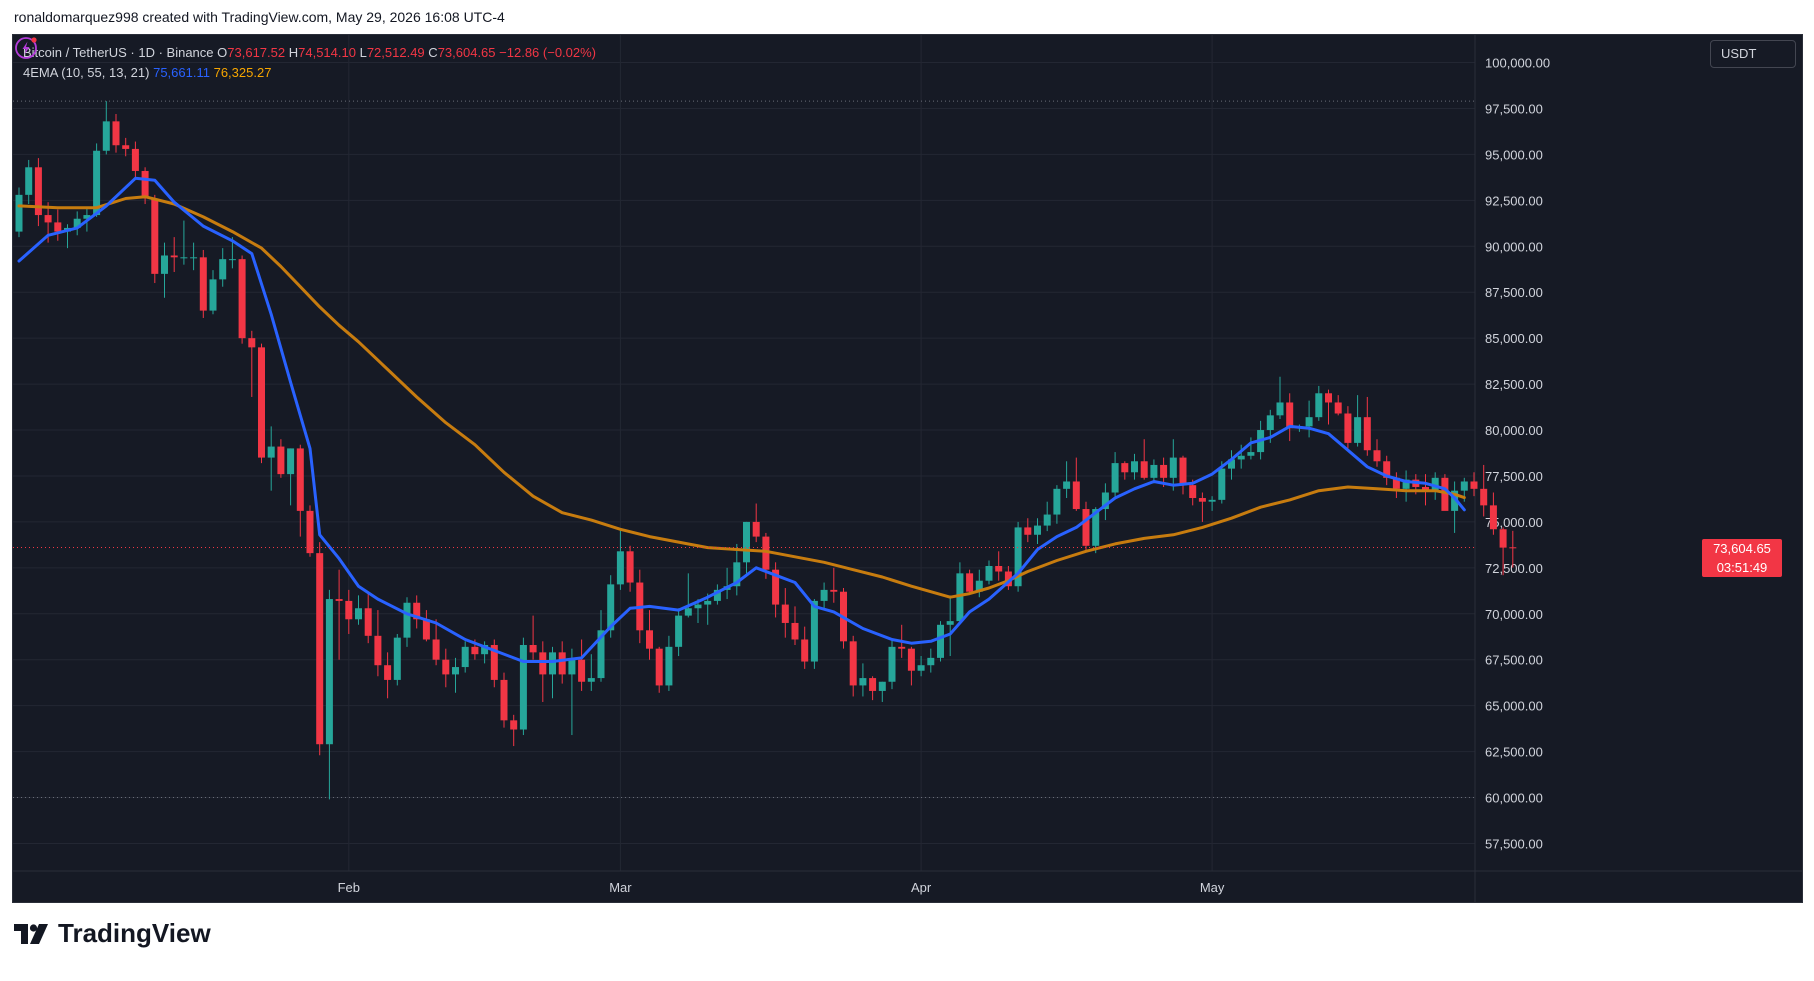  Describe the element at coordinates (1514, 614) in the screenshot. I see `y-tick-label: 70,000.00` at that location.